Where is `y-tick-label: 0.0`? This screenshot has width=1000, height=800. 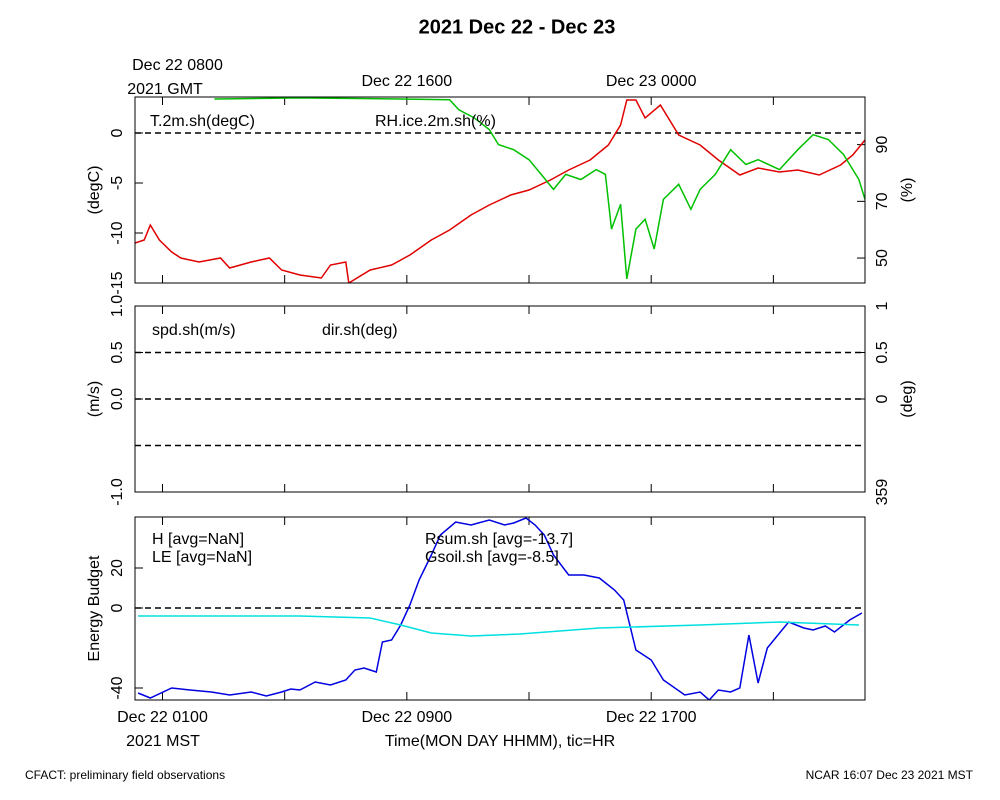
y-tick-label: 0.0 is located at coordinates (117, 399).